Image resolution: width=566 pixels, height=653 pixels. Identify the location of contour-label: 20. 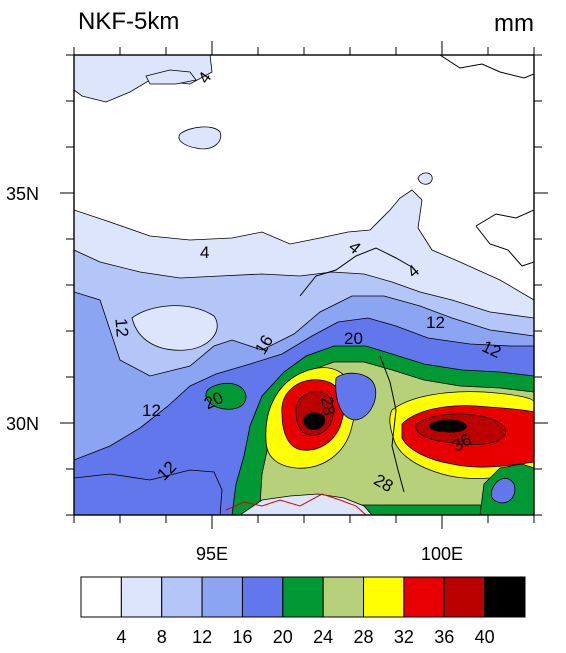
(353, 338).